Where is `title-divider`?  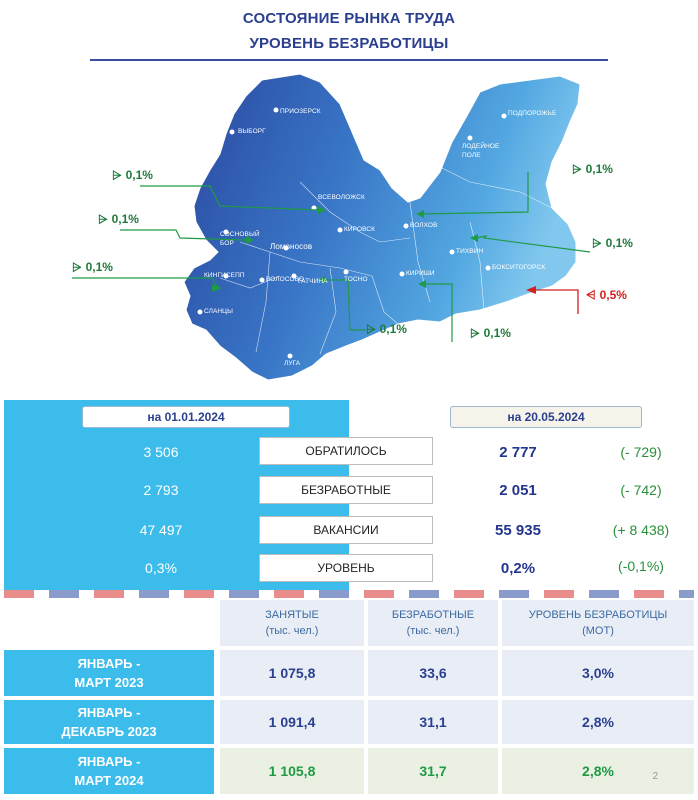 title-divider is located at coordinates (349, 60).